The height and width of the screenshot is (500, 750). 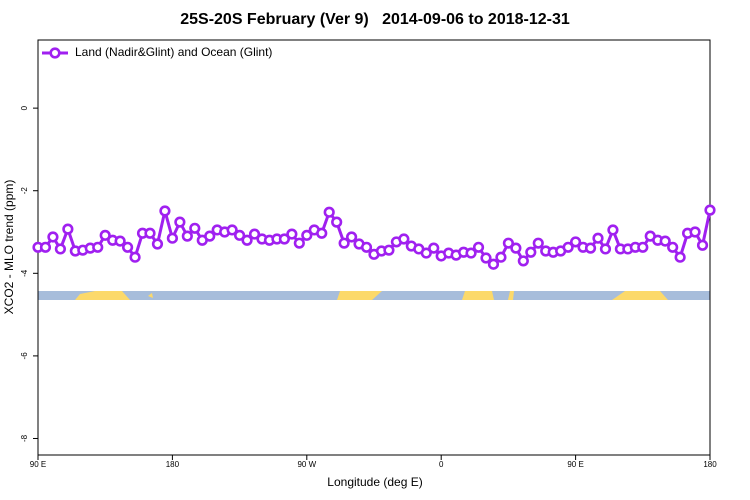 I want to click on land-mask, so click(x=374, y=295).